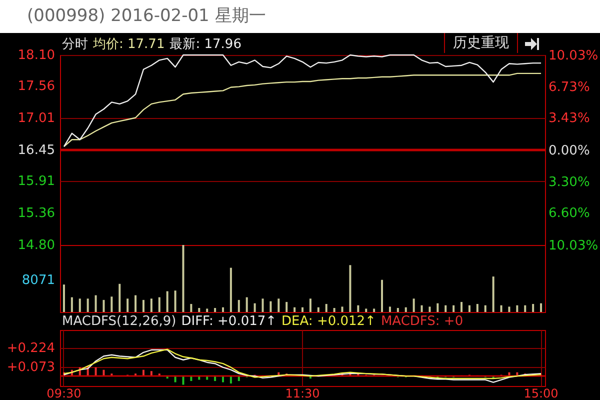 This screenshot has width=600, height=400. What do you see at coordinates (541, 393) in the screenshot?
I see `x-tick-label: 15:00` at bounding box center [541, 393].